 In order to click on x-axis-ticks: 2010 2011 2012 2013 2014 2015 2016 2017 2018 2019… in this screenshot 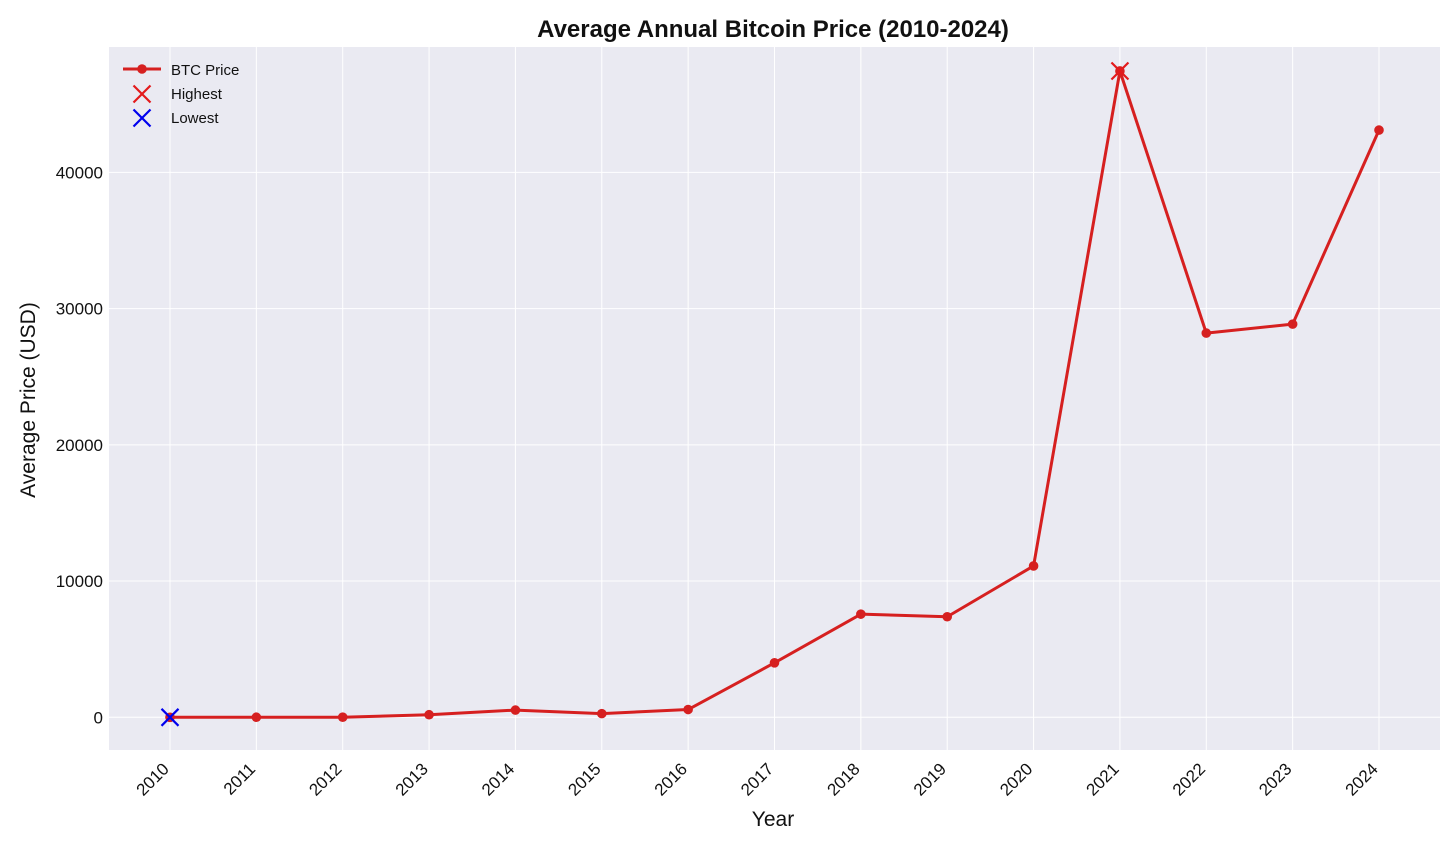, I will do `click(757, 779)`.